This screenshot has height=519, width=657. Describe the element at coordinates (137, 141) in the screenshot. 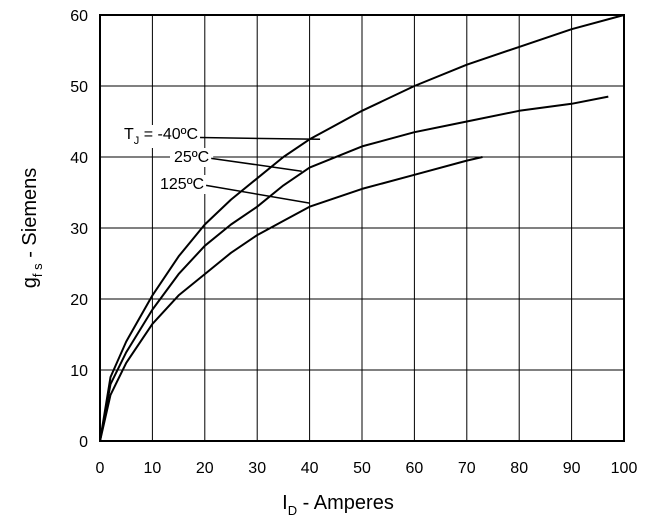

I see `annotation-tj-subscript: J` at that location.